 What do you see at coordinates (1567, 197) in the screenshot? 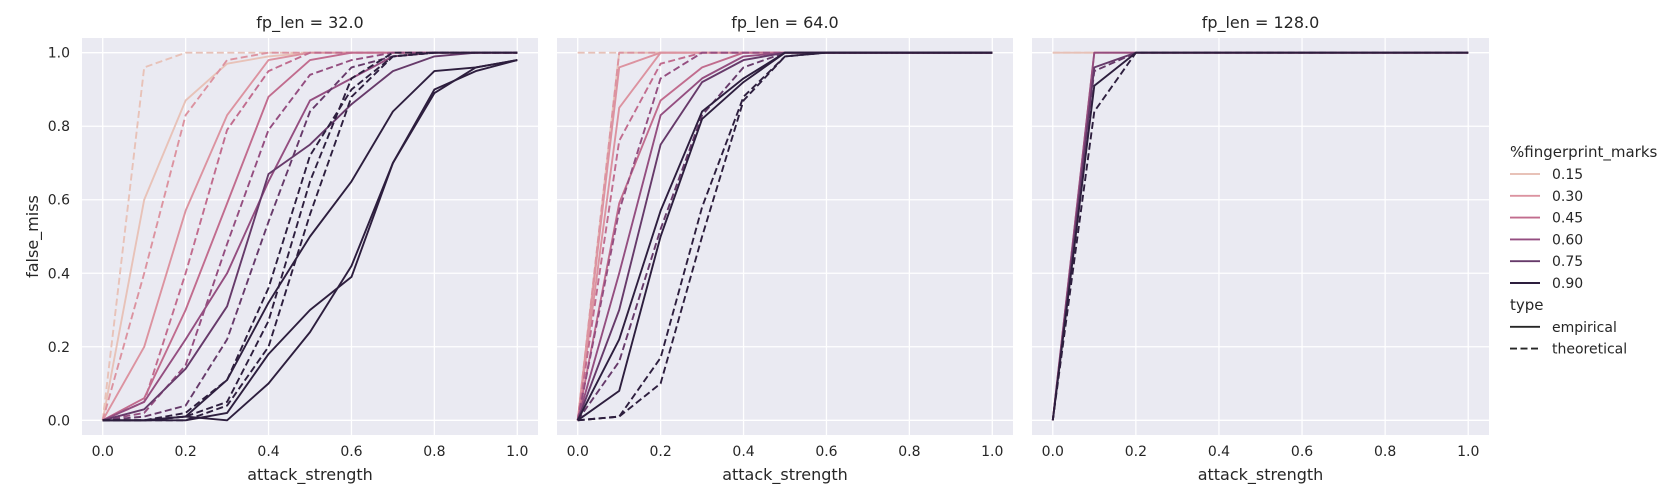
I see `legend-label: 0.30` at bounding box center [1567, 197].